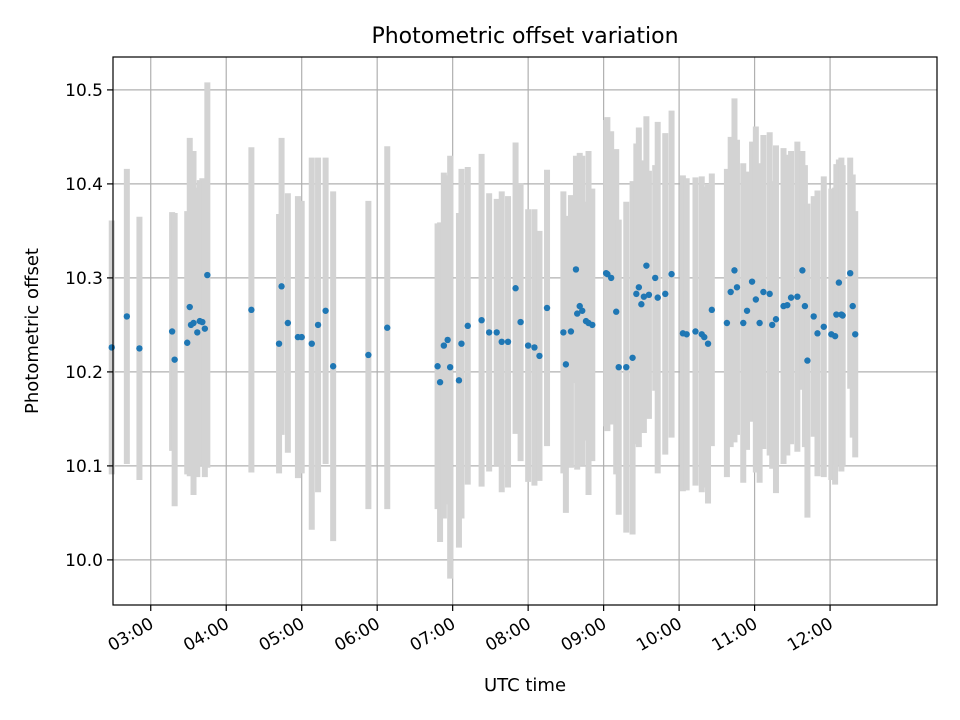 The width and height of the screenshot is (960, 720). What do you see at coordinates (810, 635) in the screenshot?
I see `x-tick-label: 12:00` at bounding box center [810, 635].